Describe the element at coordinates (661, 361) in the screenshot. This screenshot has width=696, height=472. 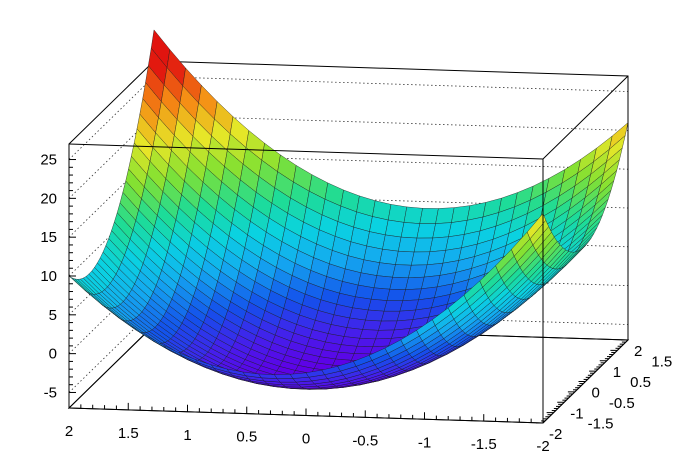
I see `y-tick-label: 1.5` at that location.